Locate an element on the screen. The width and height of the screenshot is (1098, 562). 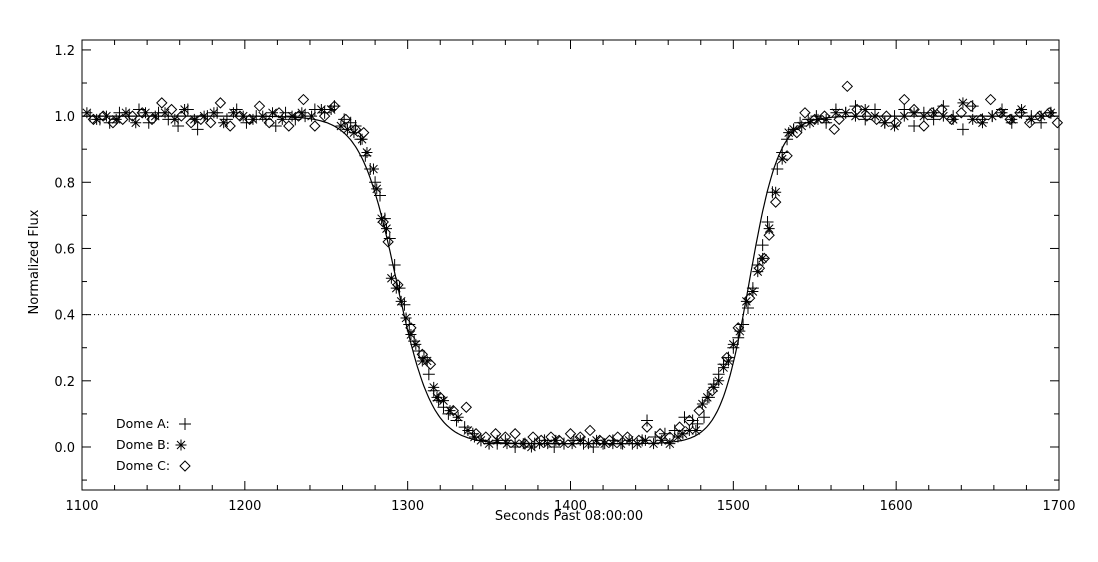
x-tick-label: 1300 is located at coordinates (407, 506).